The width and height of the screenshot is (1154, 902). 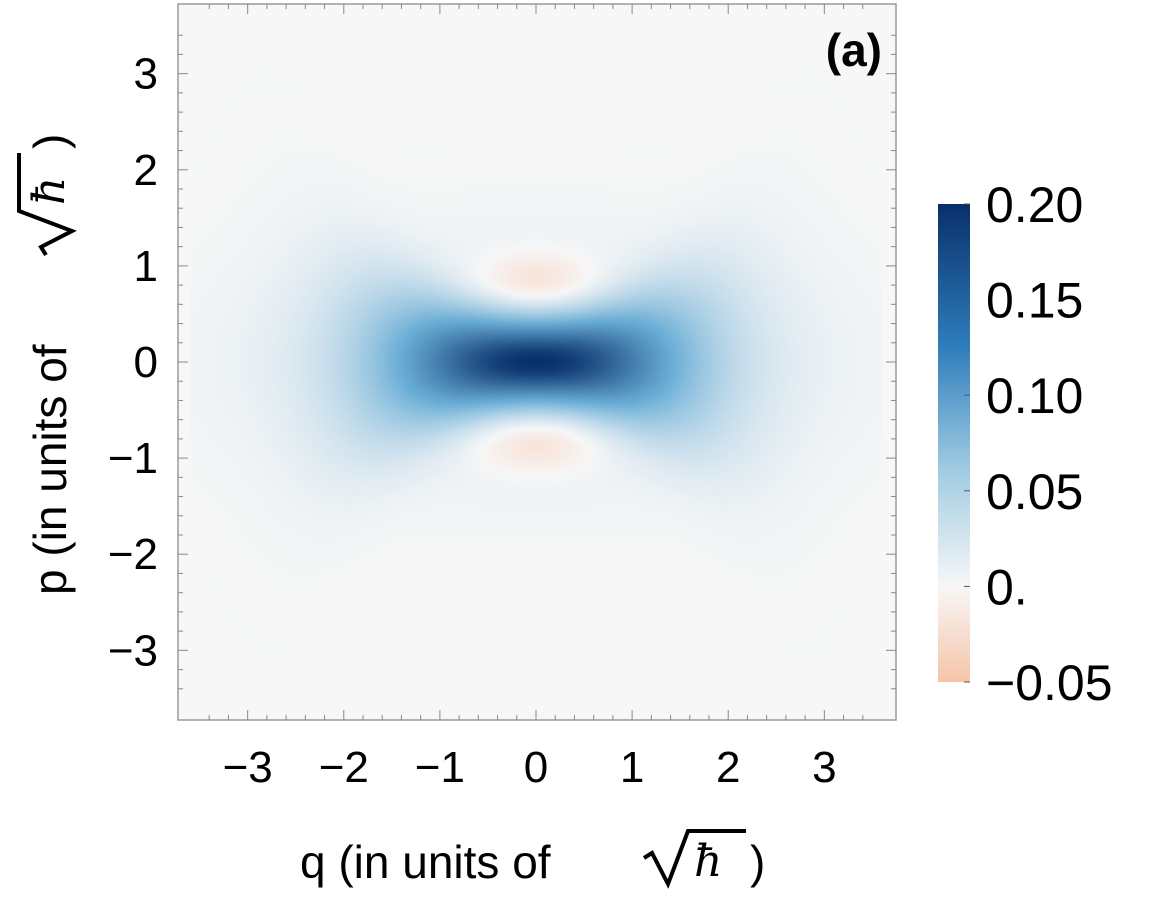 What do you see at coordinates (133, 458) in the screenshot?
I see `y-tick-label: −1` at bounding box center [133, 458].